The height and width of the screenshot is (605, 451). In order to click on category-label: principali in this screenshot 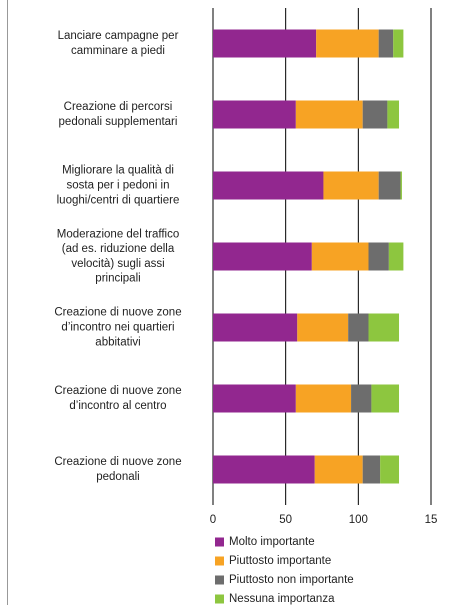, I will do `click(117, 279)`.